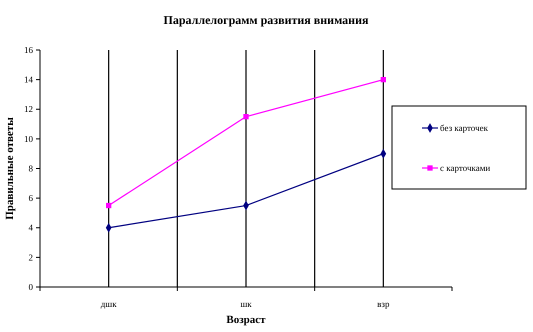 The height and width of the screenshot is (332, 533). Describe the element at coordinates (465, 168) in the screenshot. I see `legend-label: с карточками` at that location.